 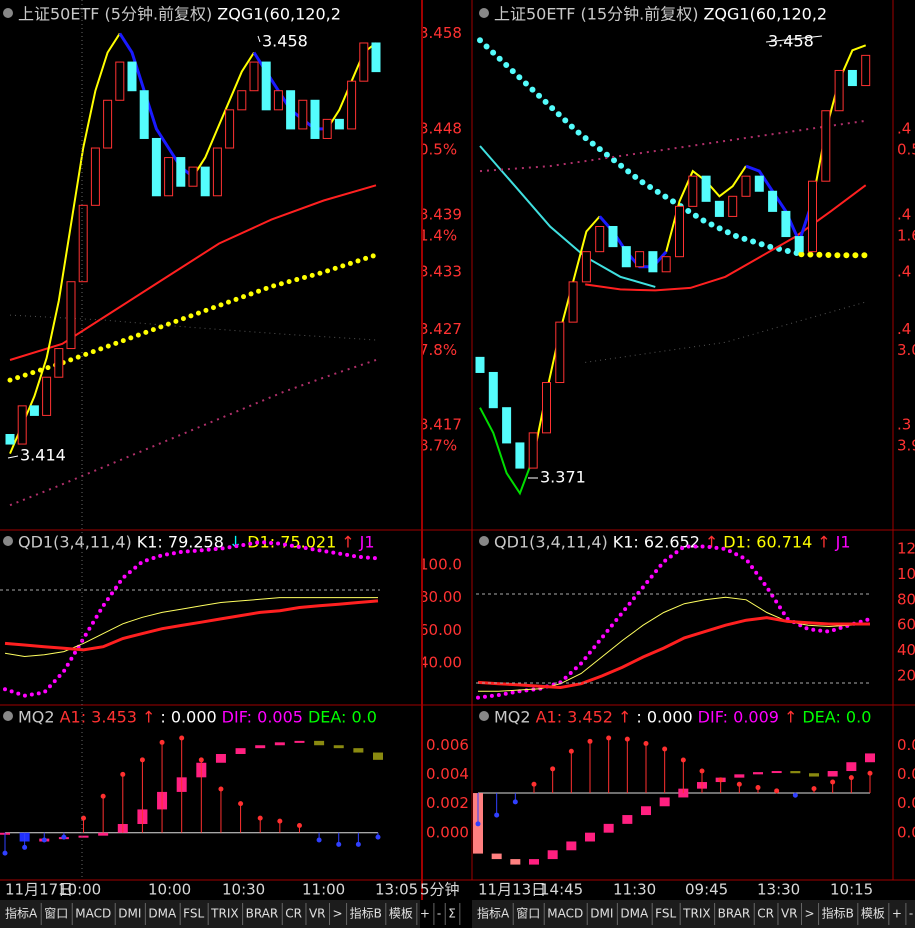 I want to click on percent-label: 7.8%, so click(x=438, y=350).